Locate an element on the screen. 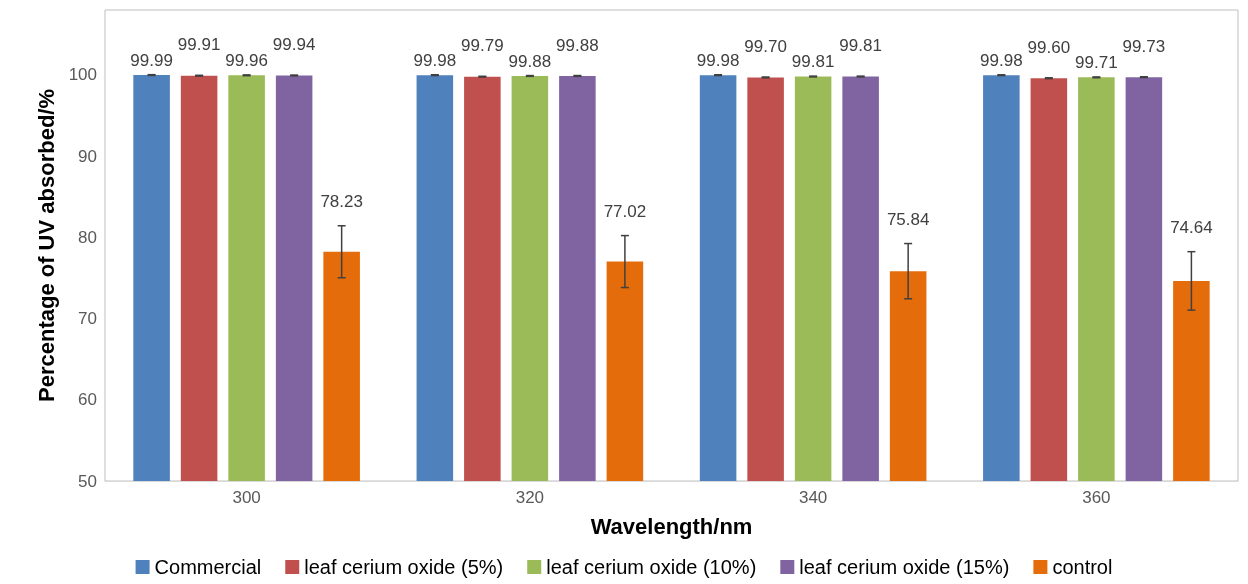 Image resolution: width=1248 pixels, height=584 pixels. data-label: 78.23 is located at coordinates (341, 201).